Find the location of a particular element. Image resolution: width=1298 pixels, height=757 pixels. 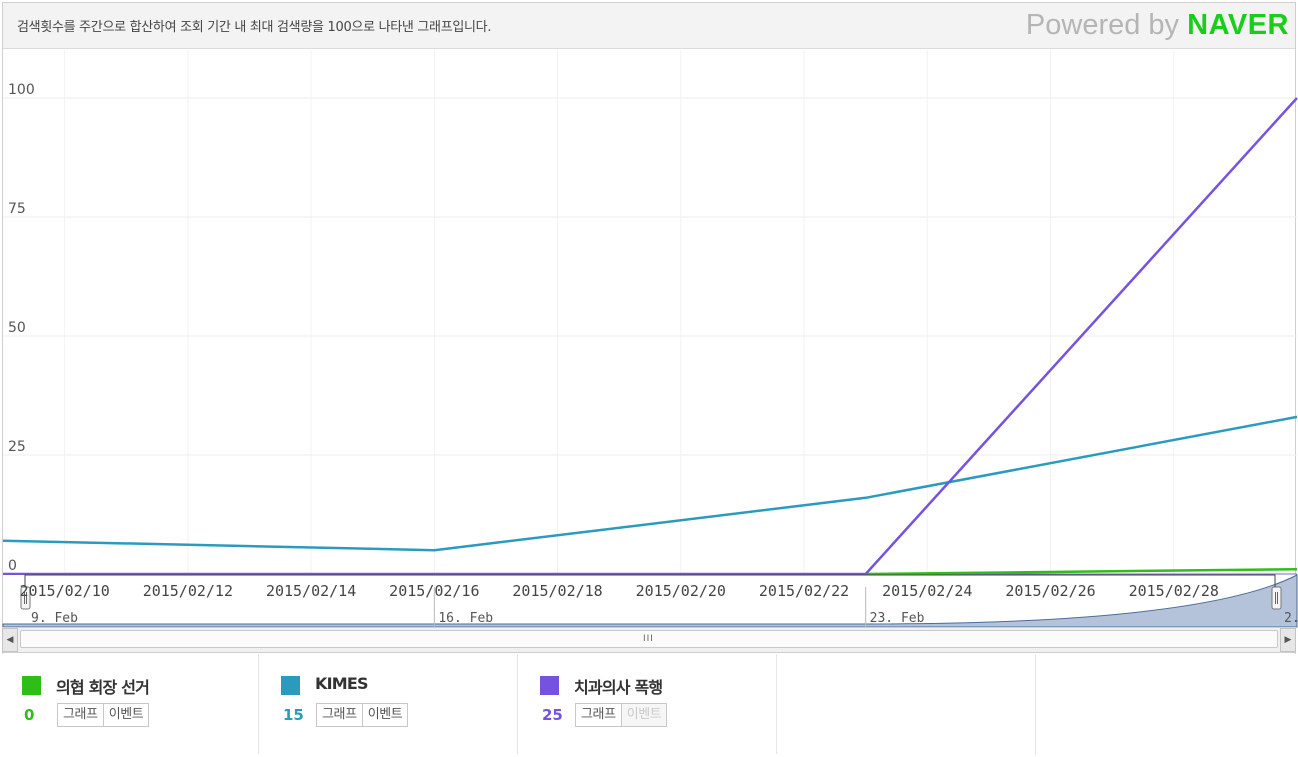

y-tick-label: 25 is located at coordinates (17, 447).